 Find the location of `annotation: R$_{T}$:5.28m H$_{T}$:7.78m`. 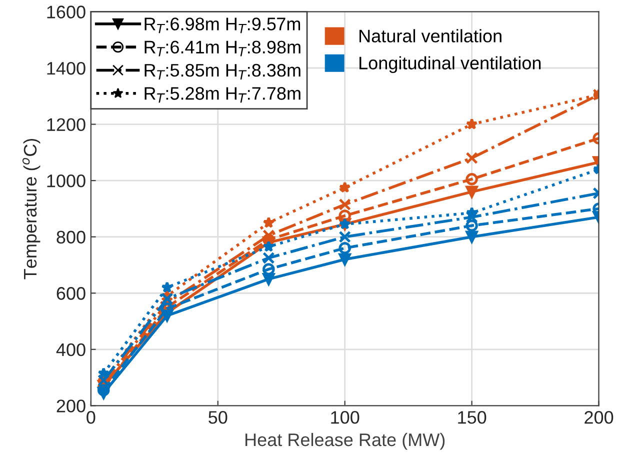

annotation: R$_{T}$:5.28m H$_{T}$:7.78m is located at coordinates (222, 95).